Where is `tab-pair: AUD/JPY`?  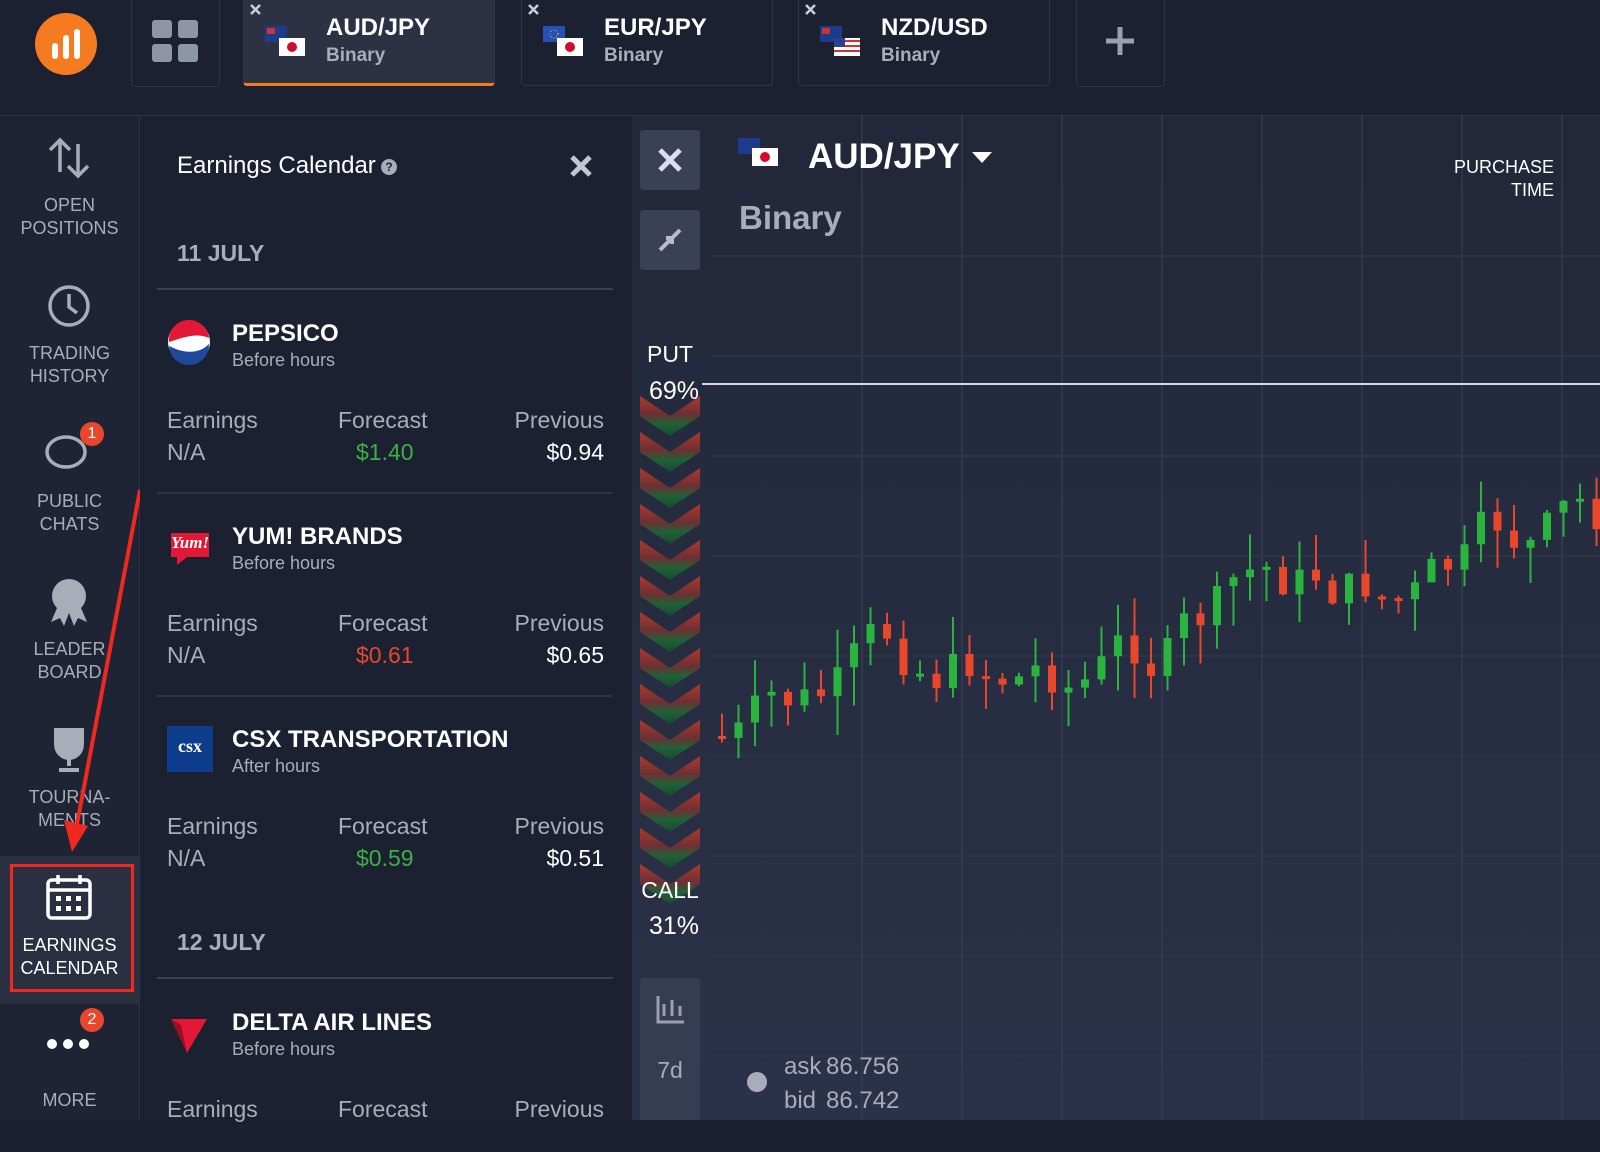
tab-pair: AUD/JPY is located at coordinates (378, 28).